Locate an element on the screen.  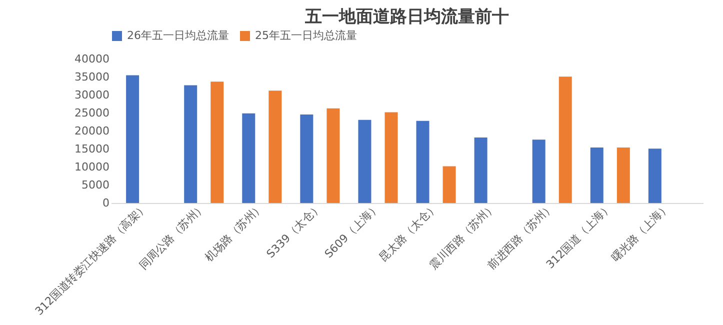
chart-title: 五一地面道路日均流量前十 is located at coordinates (406, 17).